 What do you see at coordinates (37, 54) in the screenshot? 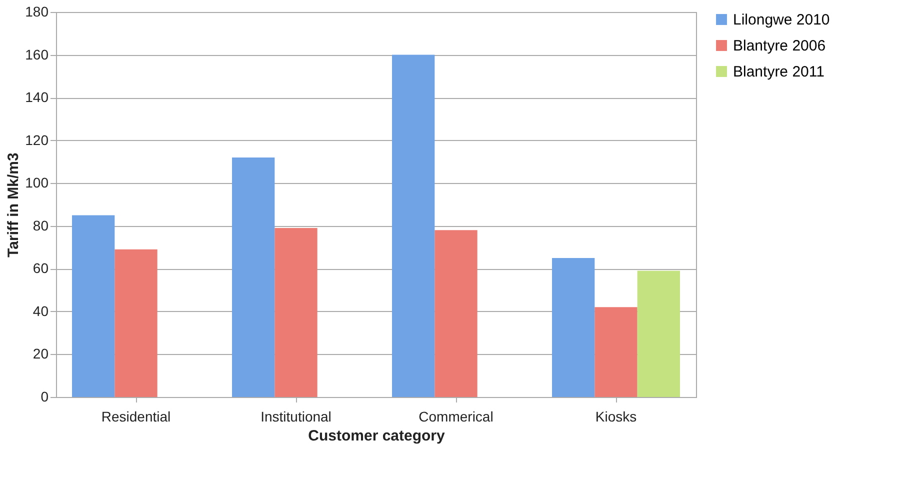
I see `y-tick-label: 160` at bounding box center [37, 54].